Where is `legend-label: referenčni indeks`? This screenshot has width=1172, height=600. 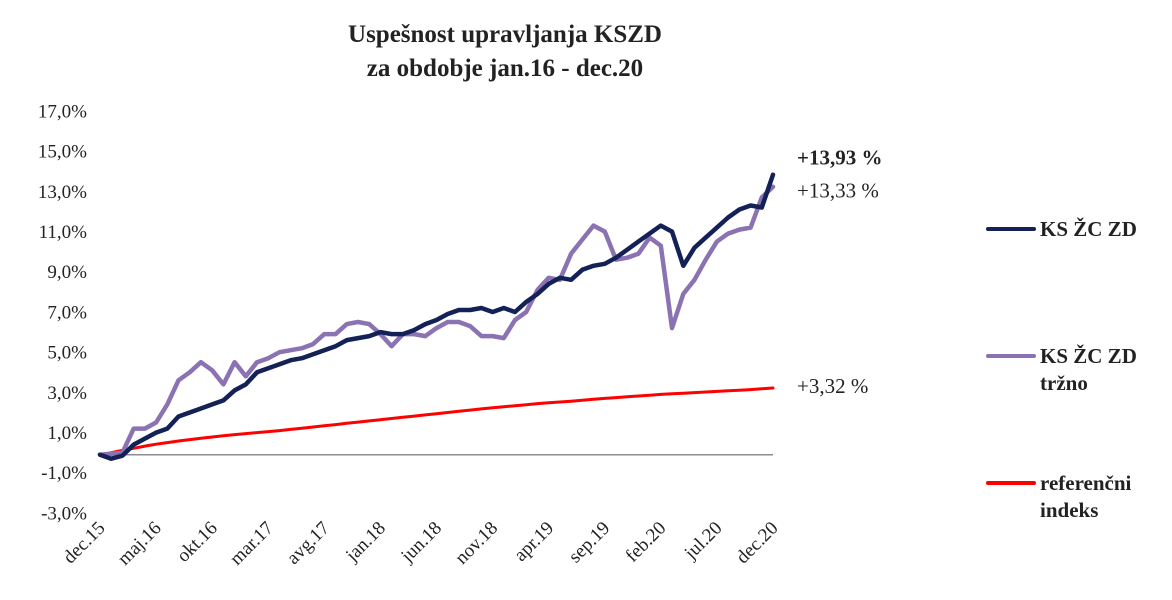
legend-label: referenčni indeks is located at coordinates (1086, 496).